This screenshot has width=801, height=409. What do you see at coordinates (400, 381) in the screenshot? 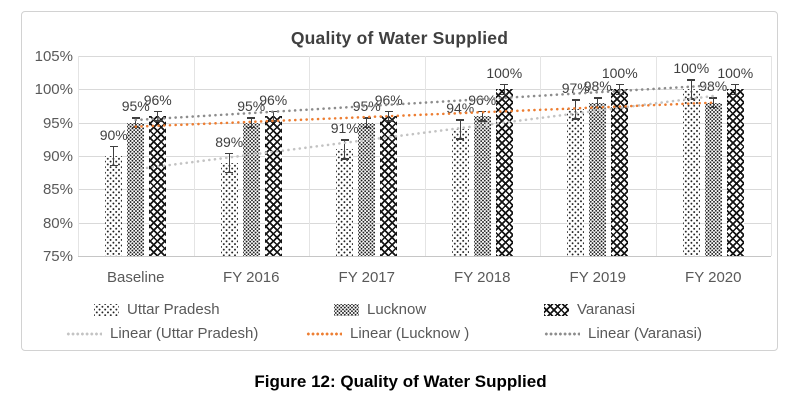
I see `figure-caption: Figure 12: Quality of Water Supplied` at bounding box center [400, 381].